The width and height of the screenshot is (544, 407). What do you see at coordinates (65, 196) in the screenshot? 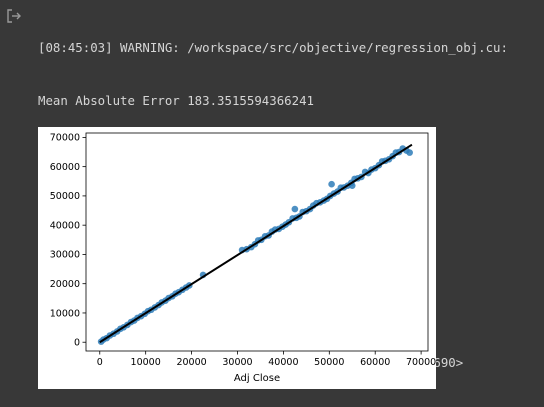
I see `y-tick-label: 50000` at bounding box center [65, 196].